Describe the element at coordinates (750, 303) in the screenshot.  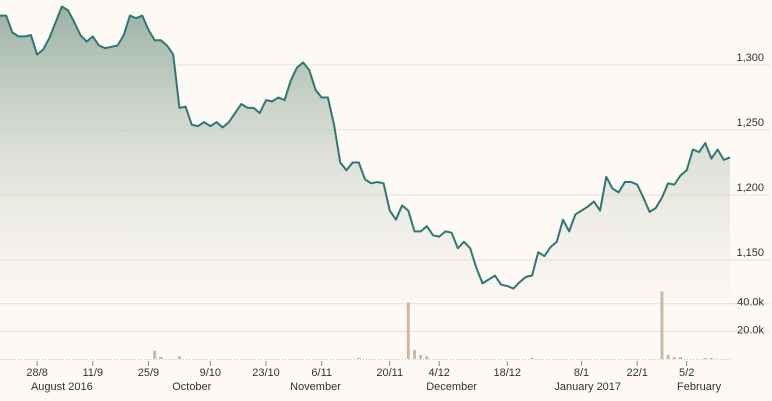
I see `volume-tick-label: 40.0k` at that location.